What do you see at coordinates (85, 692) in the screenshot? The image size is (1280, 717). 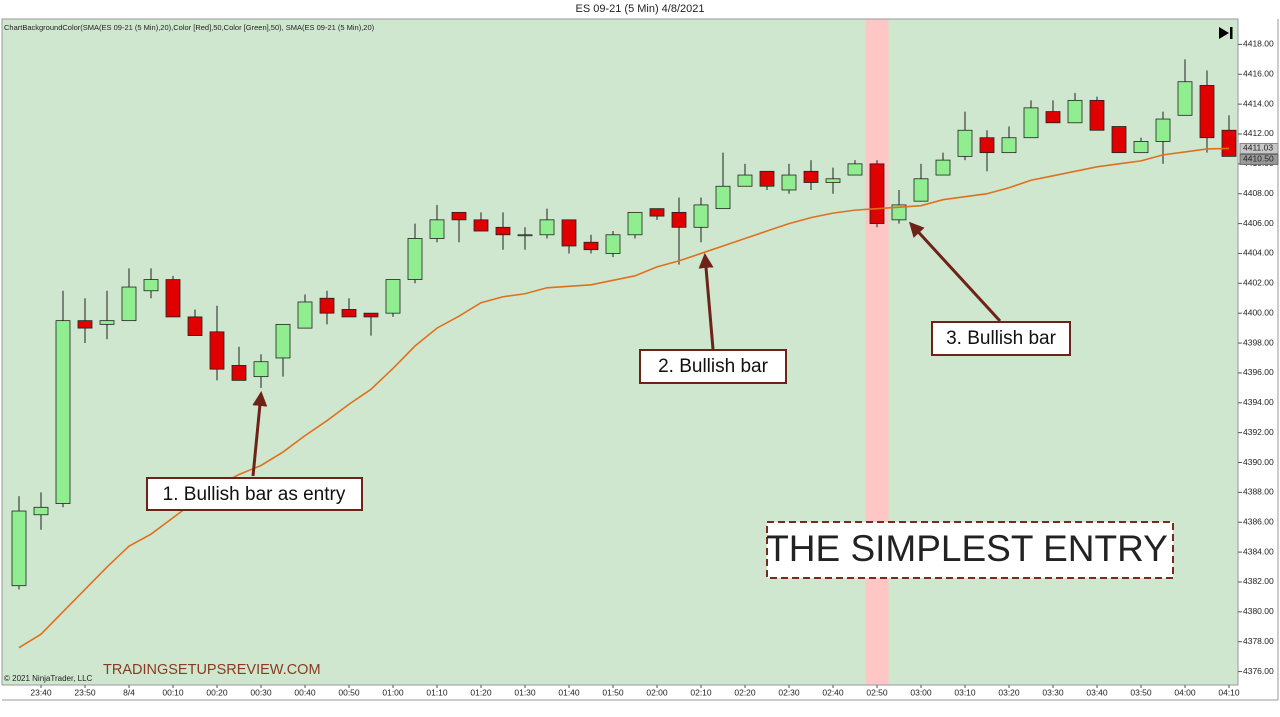 I see `x-tick-label: 23:50` at bounding box center [85, 692].